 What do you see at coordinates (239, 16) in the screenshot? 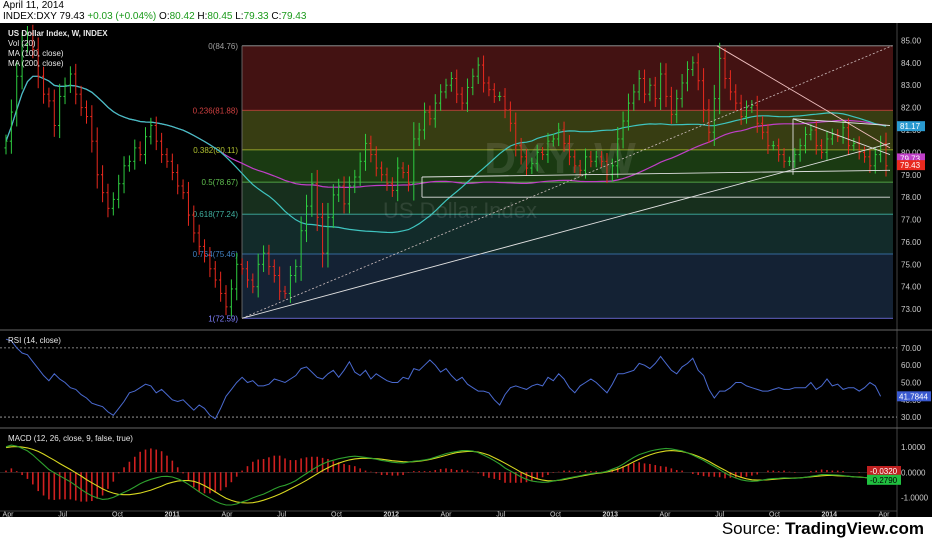
I see `ohlc-low-key: L:` at bounding box center [239, 16].